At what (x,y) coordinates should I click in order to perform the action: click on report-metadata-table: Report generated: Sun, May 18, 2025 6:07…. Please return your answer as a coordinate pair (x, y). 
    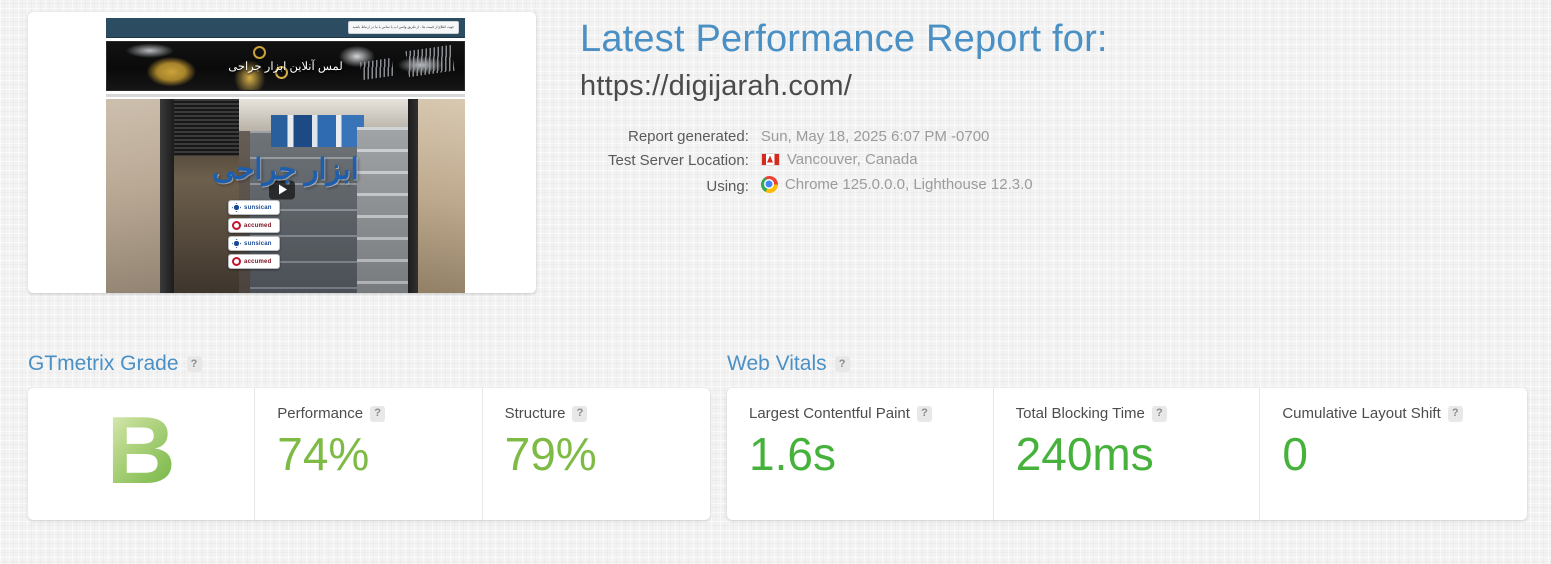
    Looking at the image, I should click on (820, 162).